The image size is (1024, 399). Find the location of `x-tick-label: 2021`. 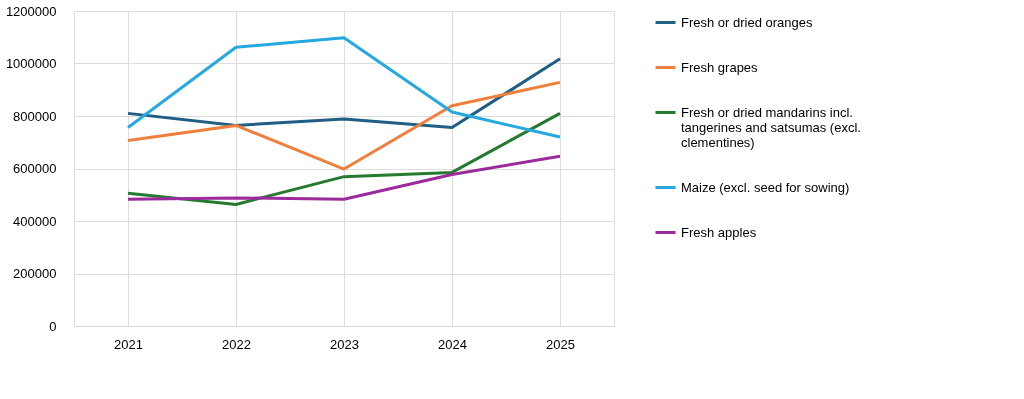

x-tick-label: 2021 is located at coordinates (128, 344).